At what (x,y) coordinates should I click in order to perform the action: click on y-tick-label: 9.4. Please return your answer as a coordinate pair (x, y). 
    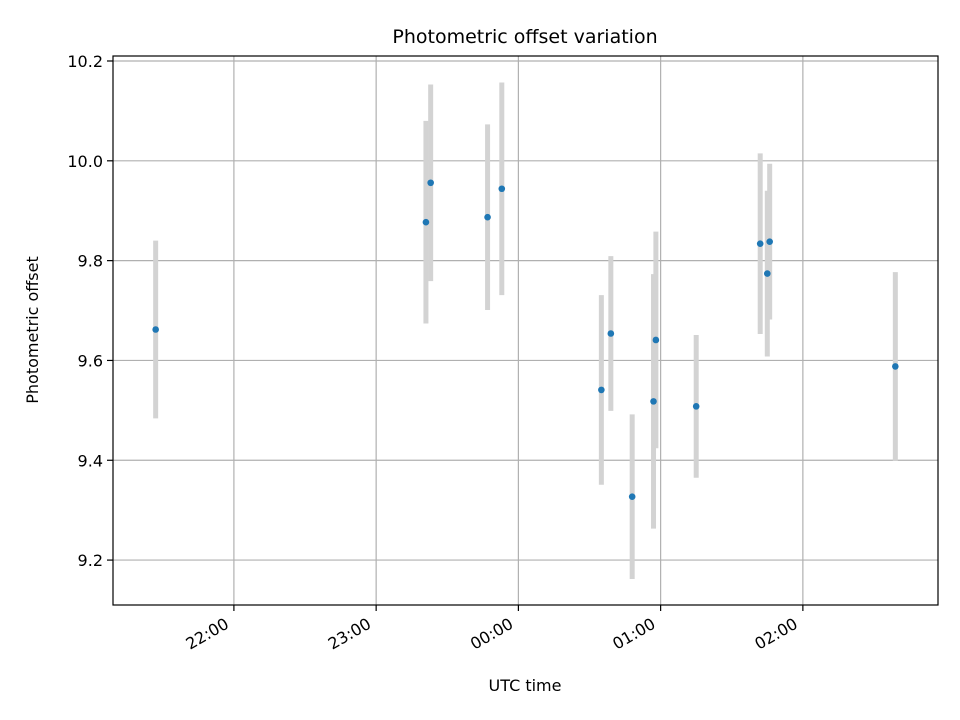
    Looking at the image, I should click on (90, 460).